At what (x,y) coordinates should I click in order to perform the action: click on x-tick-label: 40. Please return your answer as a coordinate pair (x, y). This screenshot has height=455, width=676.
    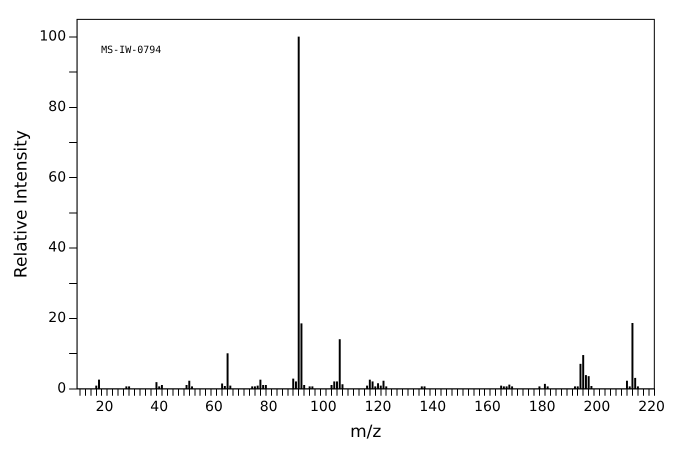
    Looking at the image, I should click on (159, 406).